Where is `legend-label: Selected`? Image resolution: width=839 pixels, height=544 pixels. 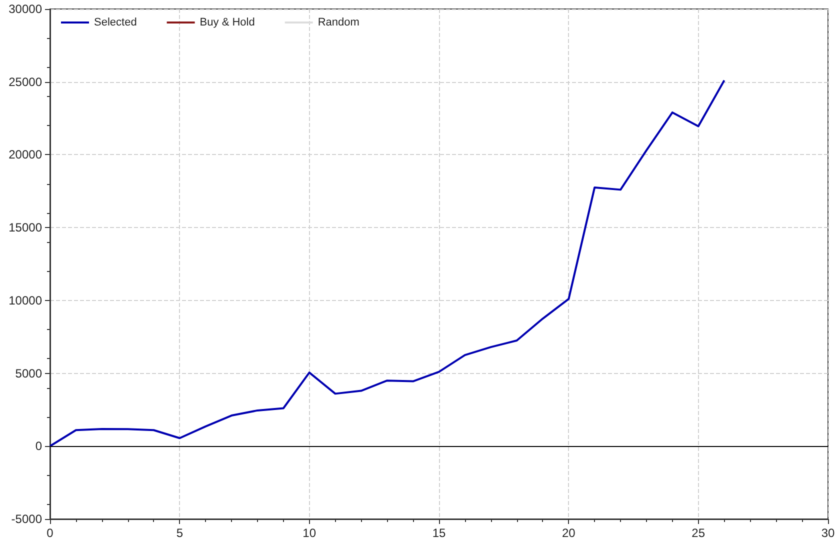 legend-label: Selected is located at coordinates (115, 22).